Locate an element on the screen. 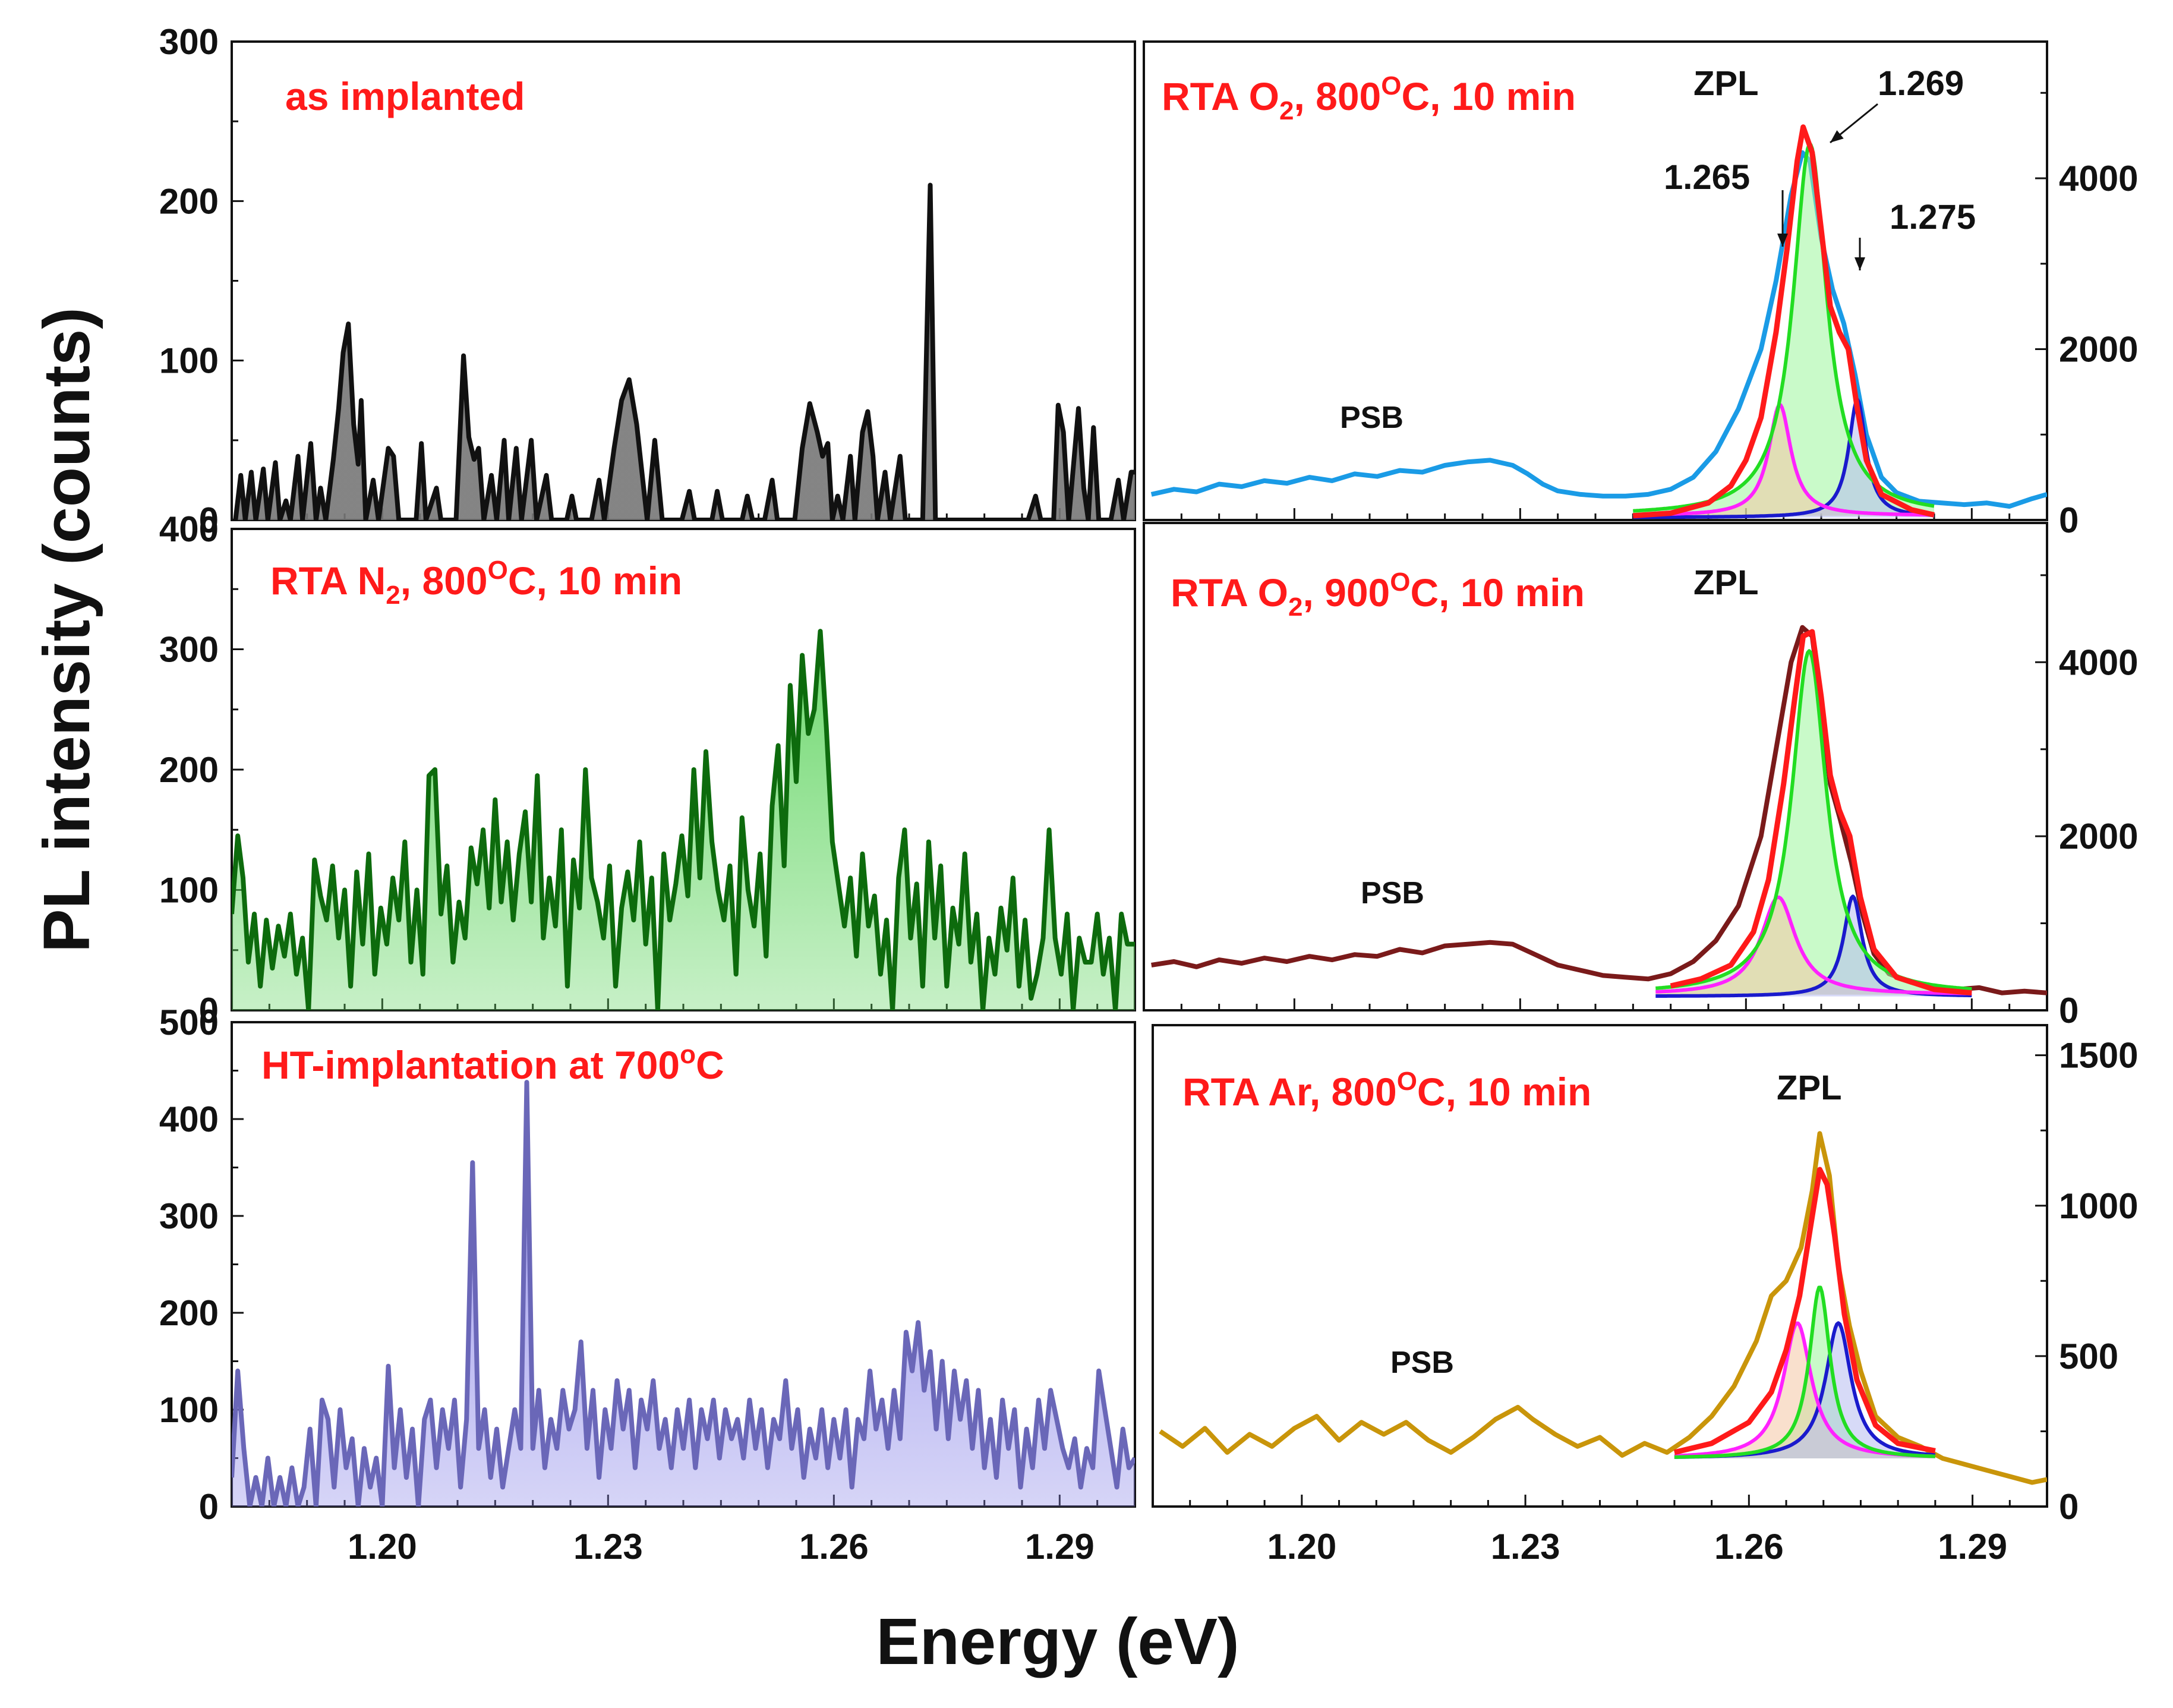 The height and width of the screenshot is (1708, 2173). y-axis-title: PL intensity (counts) is located at coordinates (66, 630).